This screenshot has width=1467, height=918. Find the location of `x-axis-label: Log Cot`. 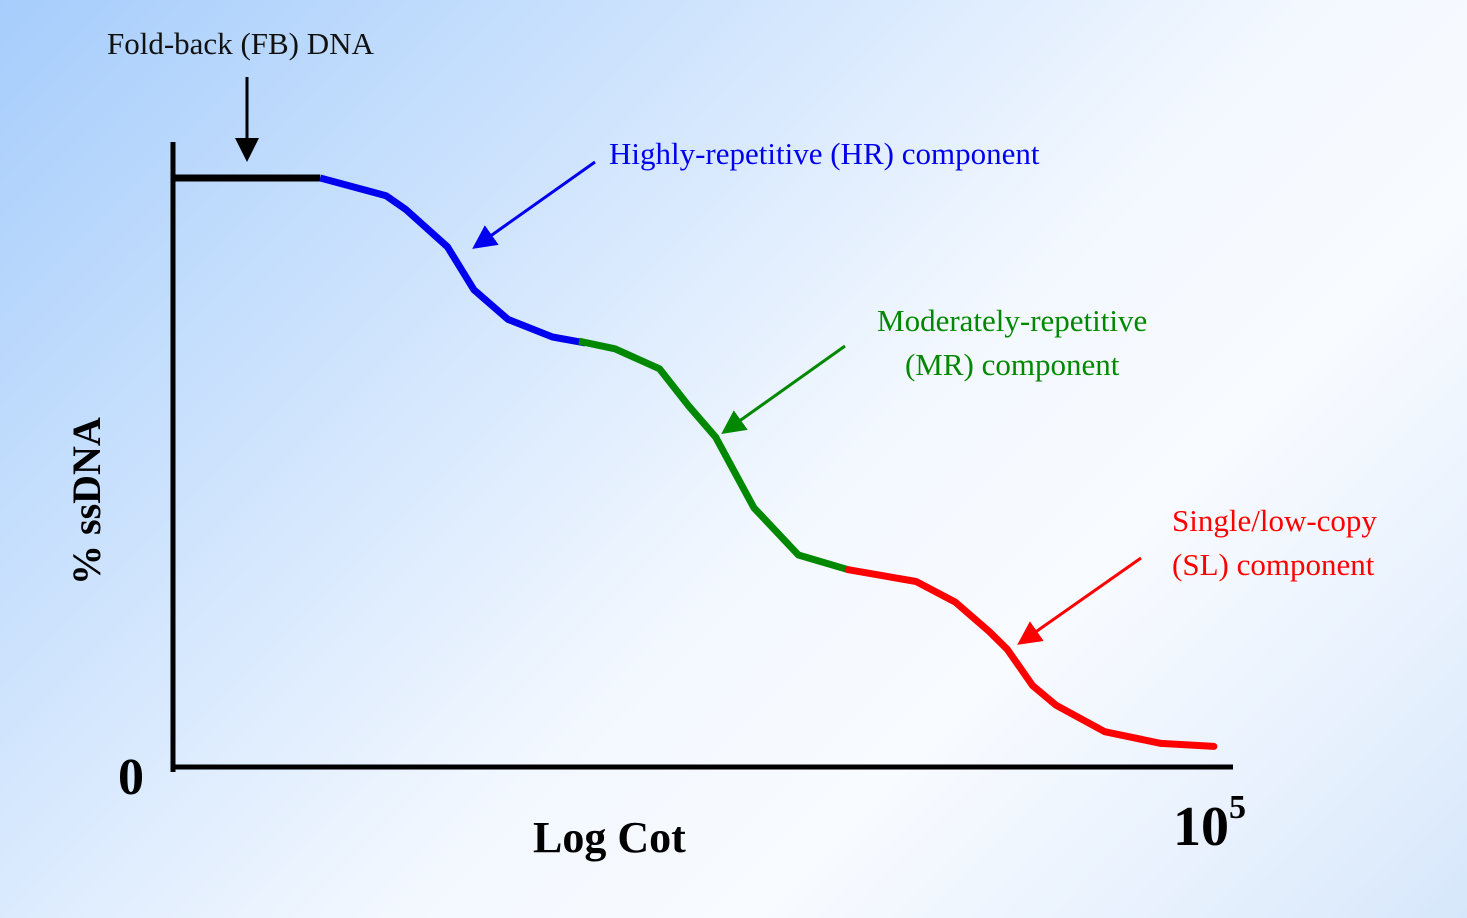

x-axis-label: Log Cot is located at coordinates (609, 837).